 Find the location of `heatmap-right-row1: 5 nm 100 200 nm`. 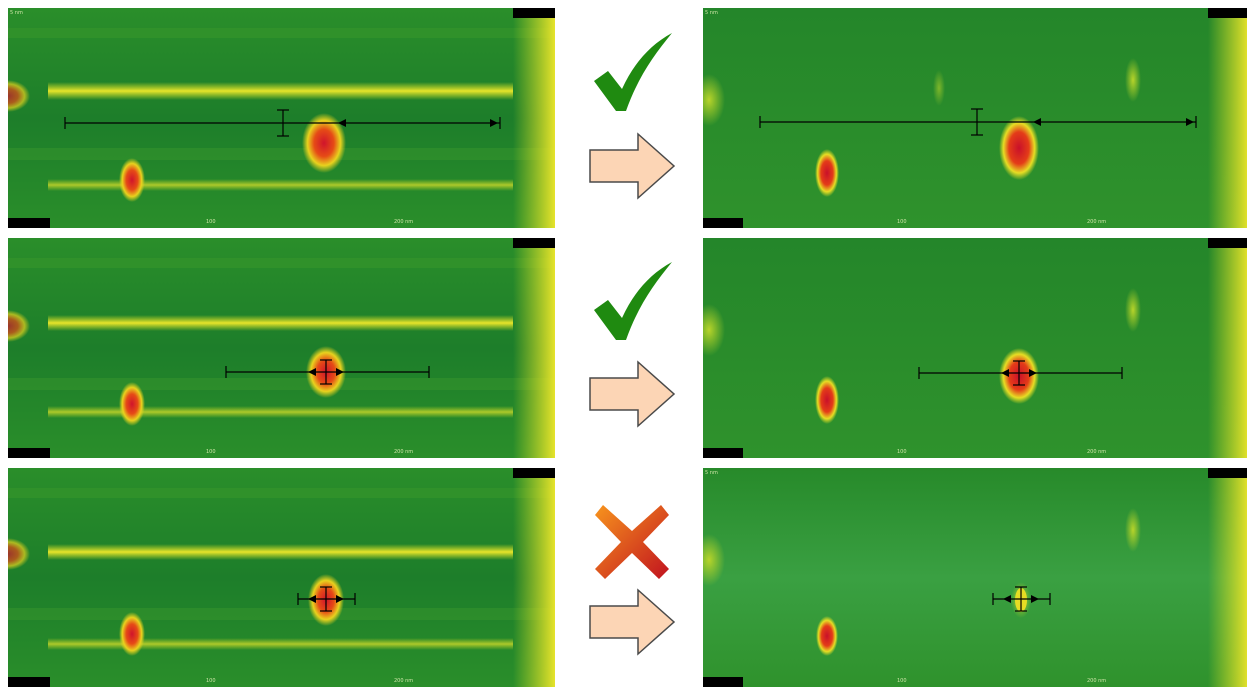

heatmap-right-row1: 5 nm 100 200 nm is located at coordinates (975, 118).